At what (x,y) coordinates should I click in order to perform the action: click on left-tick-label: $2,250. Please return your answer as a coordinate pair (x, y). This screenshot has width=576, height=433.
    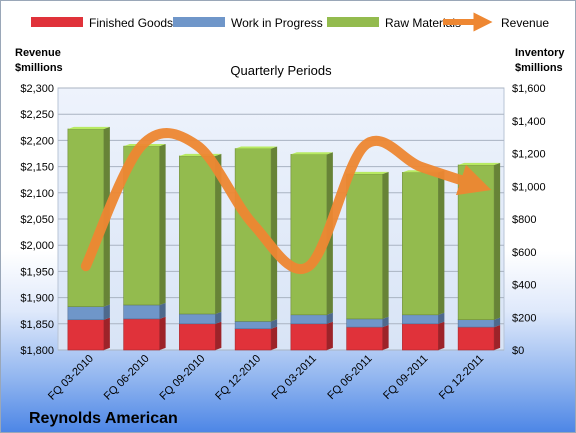
    Looking at the image, I should click on (37, 115).